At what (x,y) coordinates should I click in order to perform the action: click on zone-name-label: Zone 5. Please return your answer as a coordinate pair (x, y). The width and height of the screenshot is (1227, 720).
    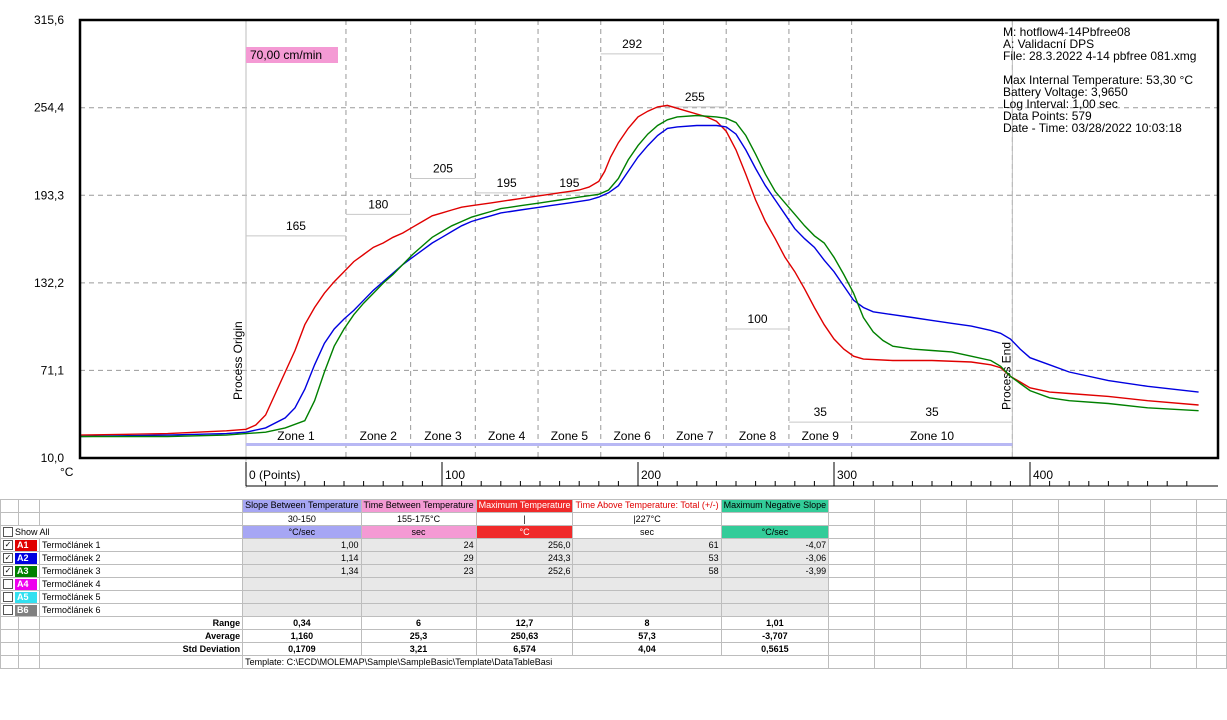
    Looking at the image, I should click on (570, 436).